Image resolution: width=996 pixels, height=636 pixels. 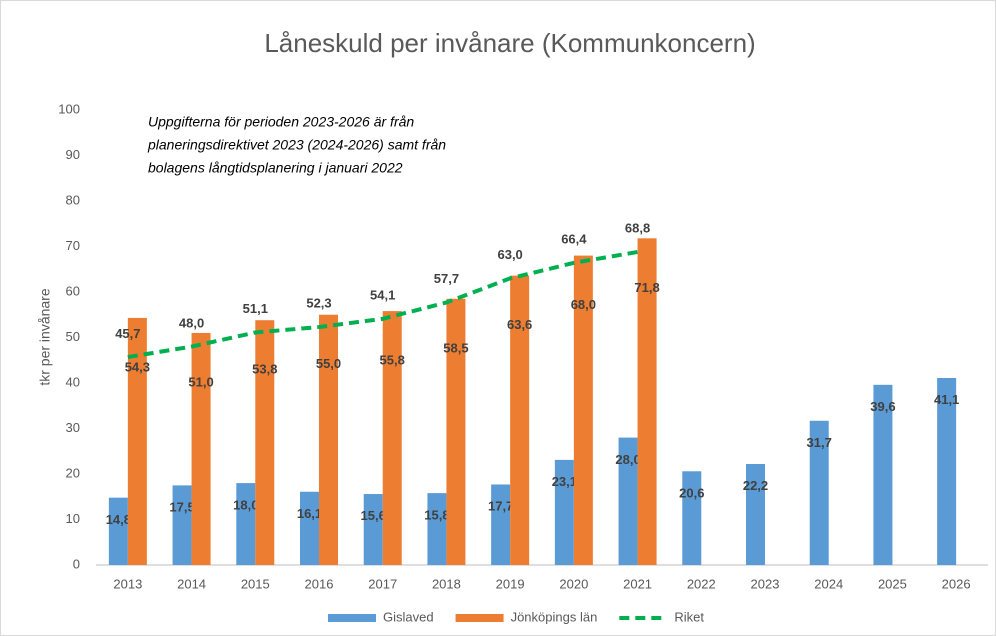 I want to click on x-tick-label: 2021, so click(x=637, y=583).